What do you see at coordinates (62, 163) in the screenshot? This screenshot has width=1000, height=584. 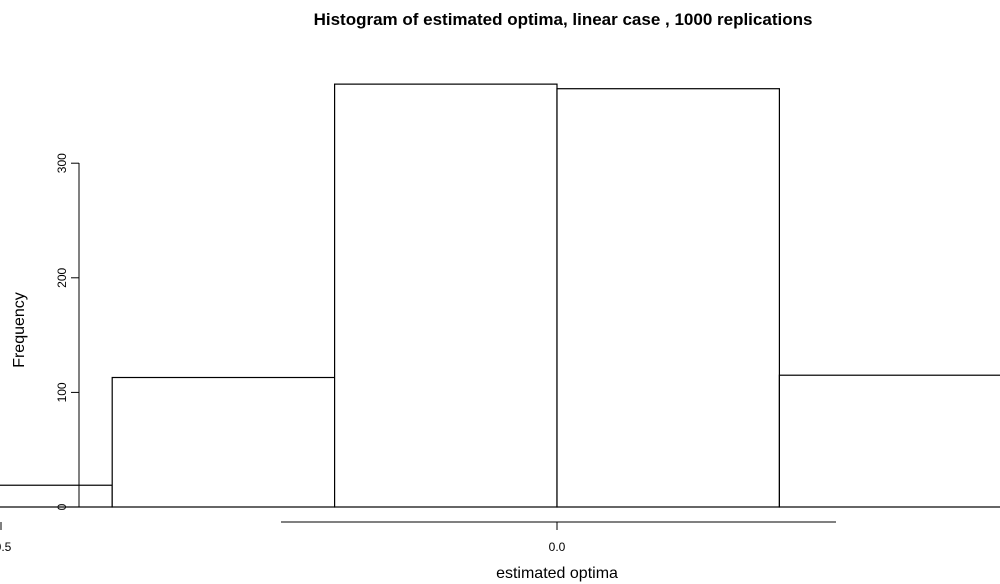 I see `y-tick-label: 300` at bounding box center [62, 163].